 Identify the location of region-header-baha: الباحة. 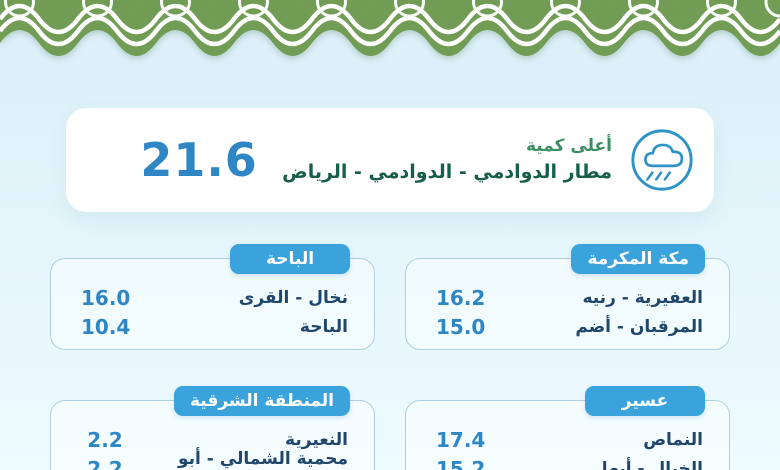
(290, 259).